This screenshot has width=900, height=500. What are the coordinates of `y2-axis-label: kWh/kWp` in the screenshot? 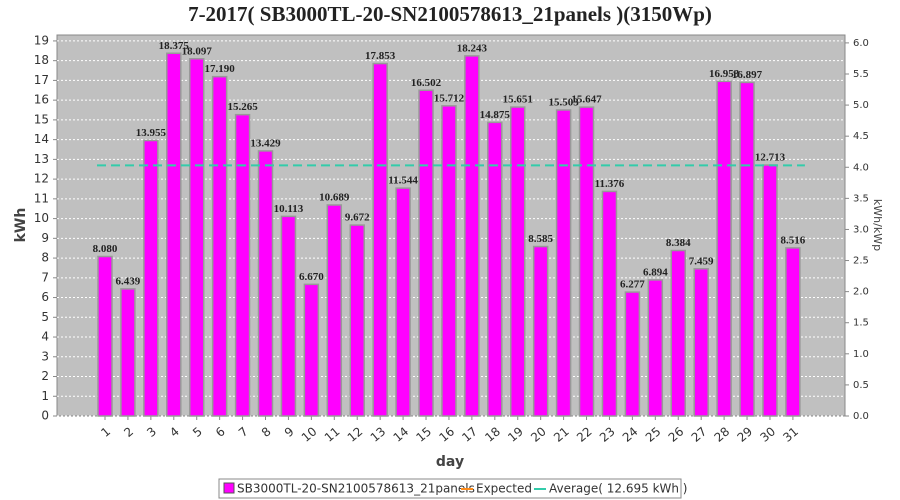 It's located at (877, 225).